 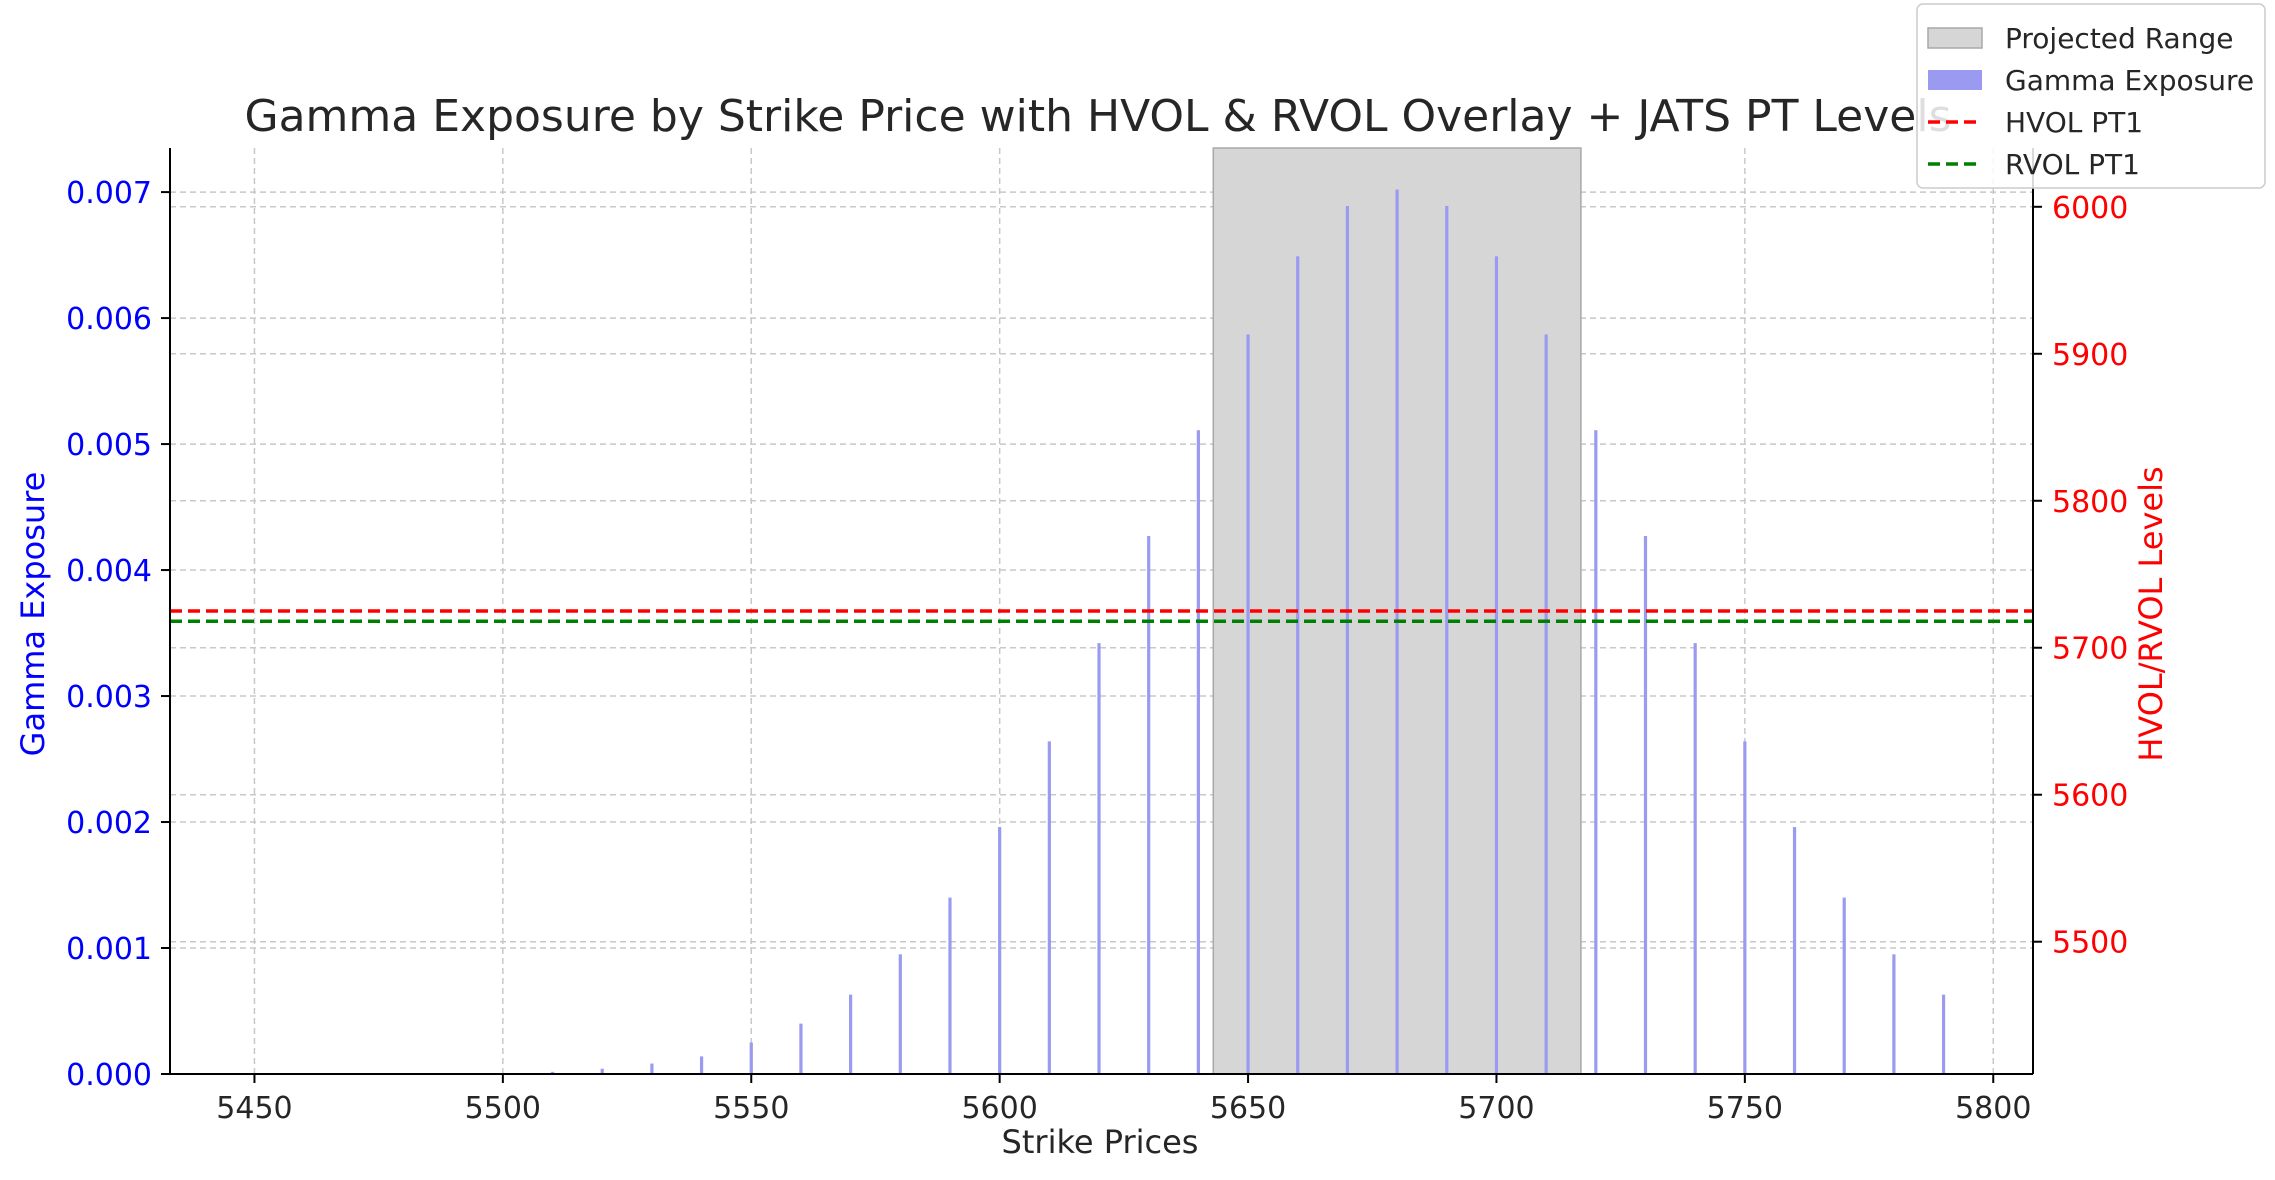 What do you see at coordinates (2151, 613) in the screenshot?
I see `y-axis-right-title: HVOL/RVOL Levels` at bounding box center [2151, 613].